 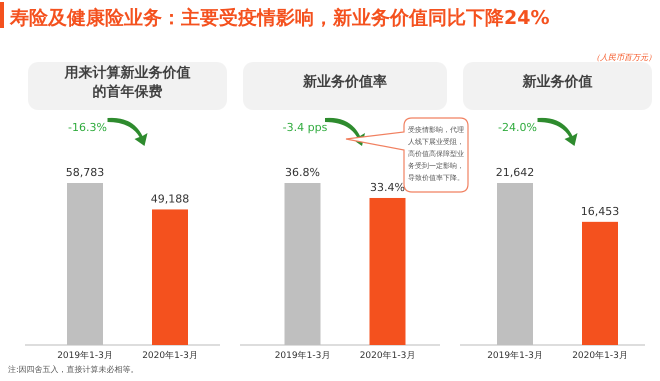 I want to click on text: 注:因四舍五入，直接计算未必相等。, so click(x=73, y=369).